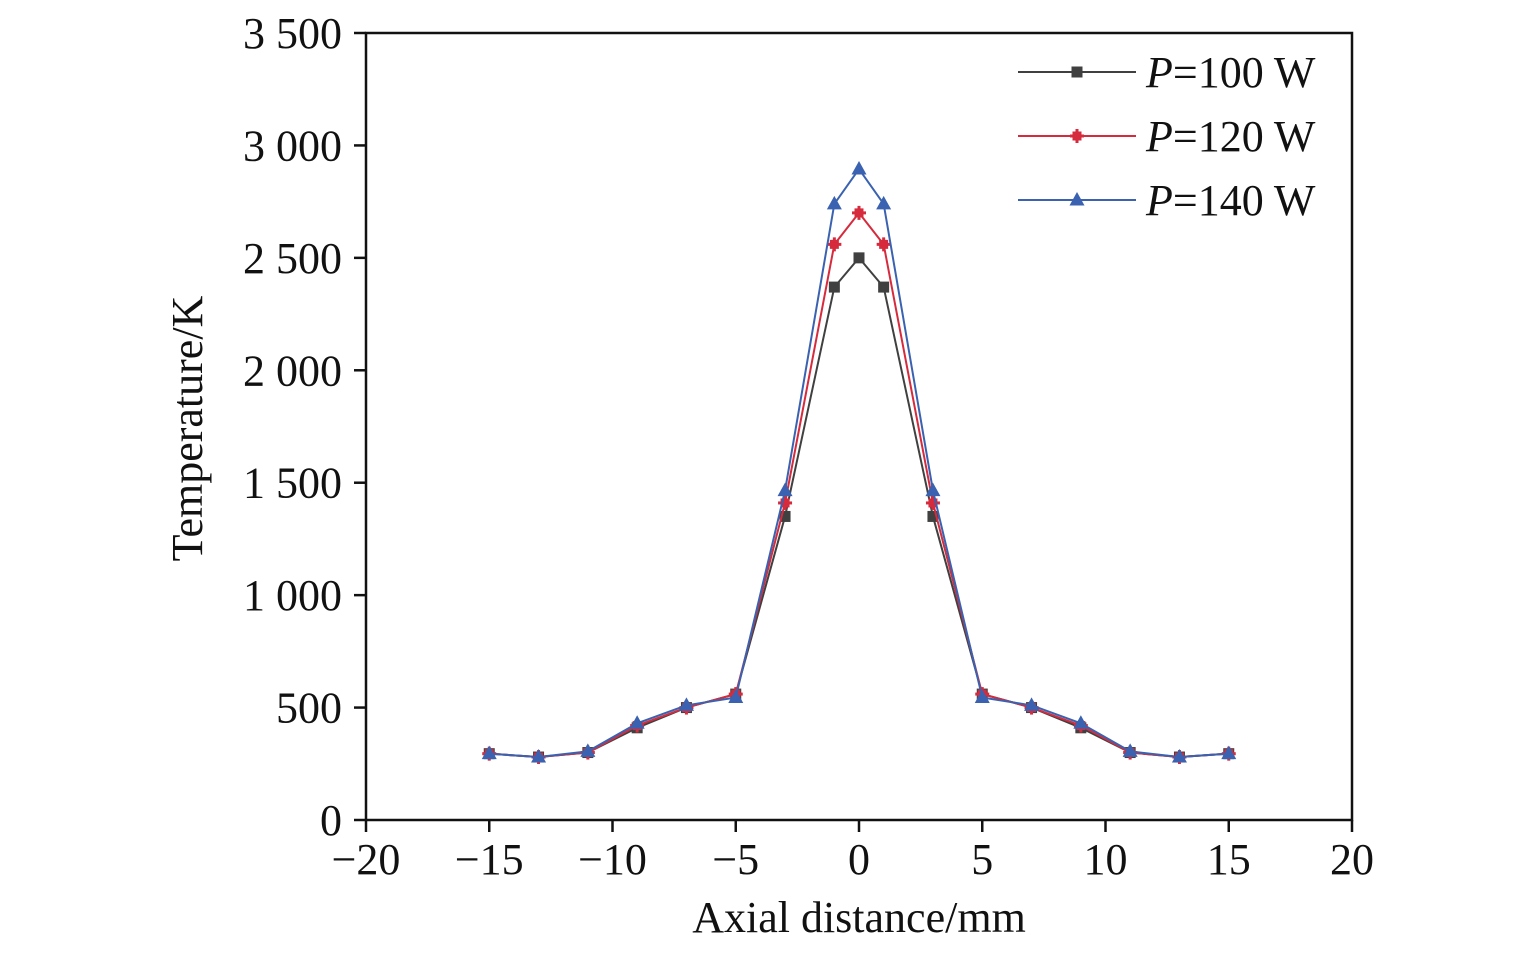  I want to click on legend-label-value: =120 W, so click(1244, 136).